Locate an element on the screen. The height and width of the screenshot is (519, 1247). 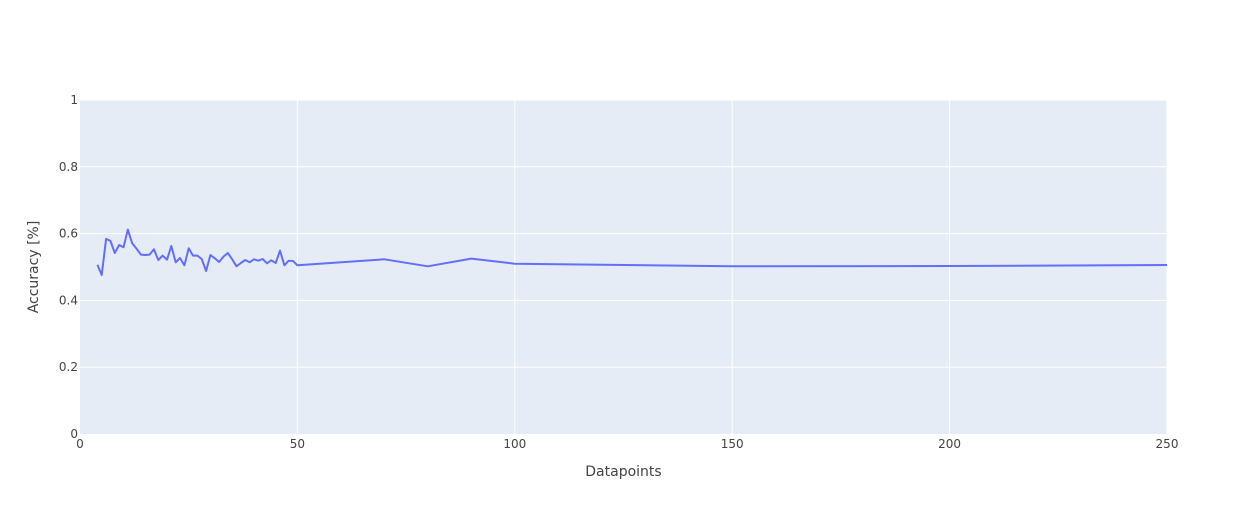
y-tick-label: 0.4 is located at coordinates (68, 300).